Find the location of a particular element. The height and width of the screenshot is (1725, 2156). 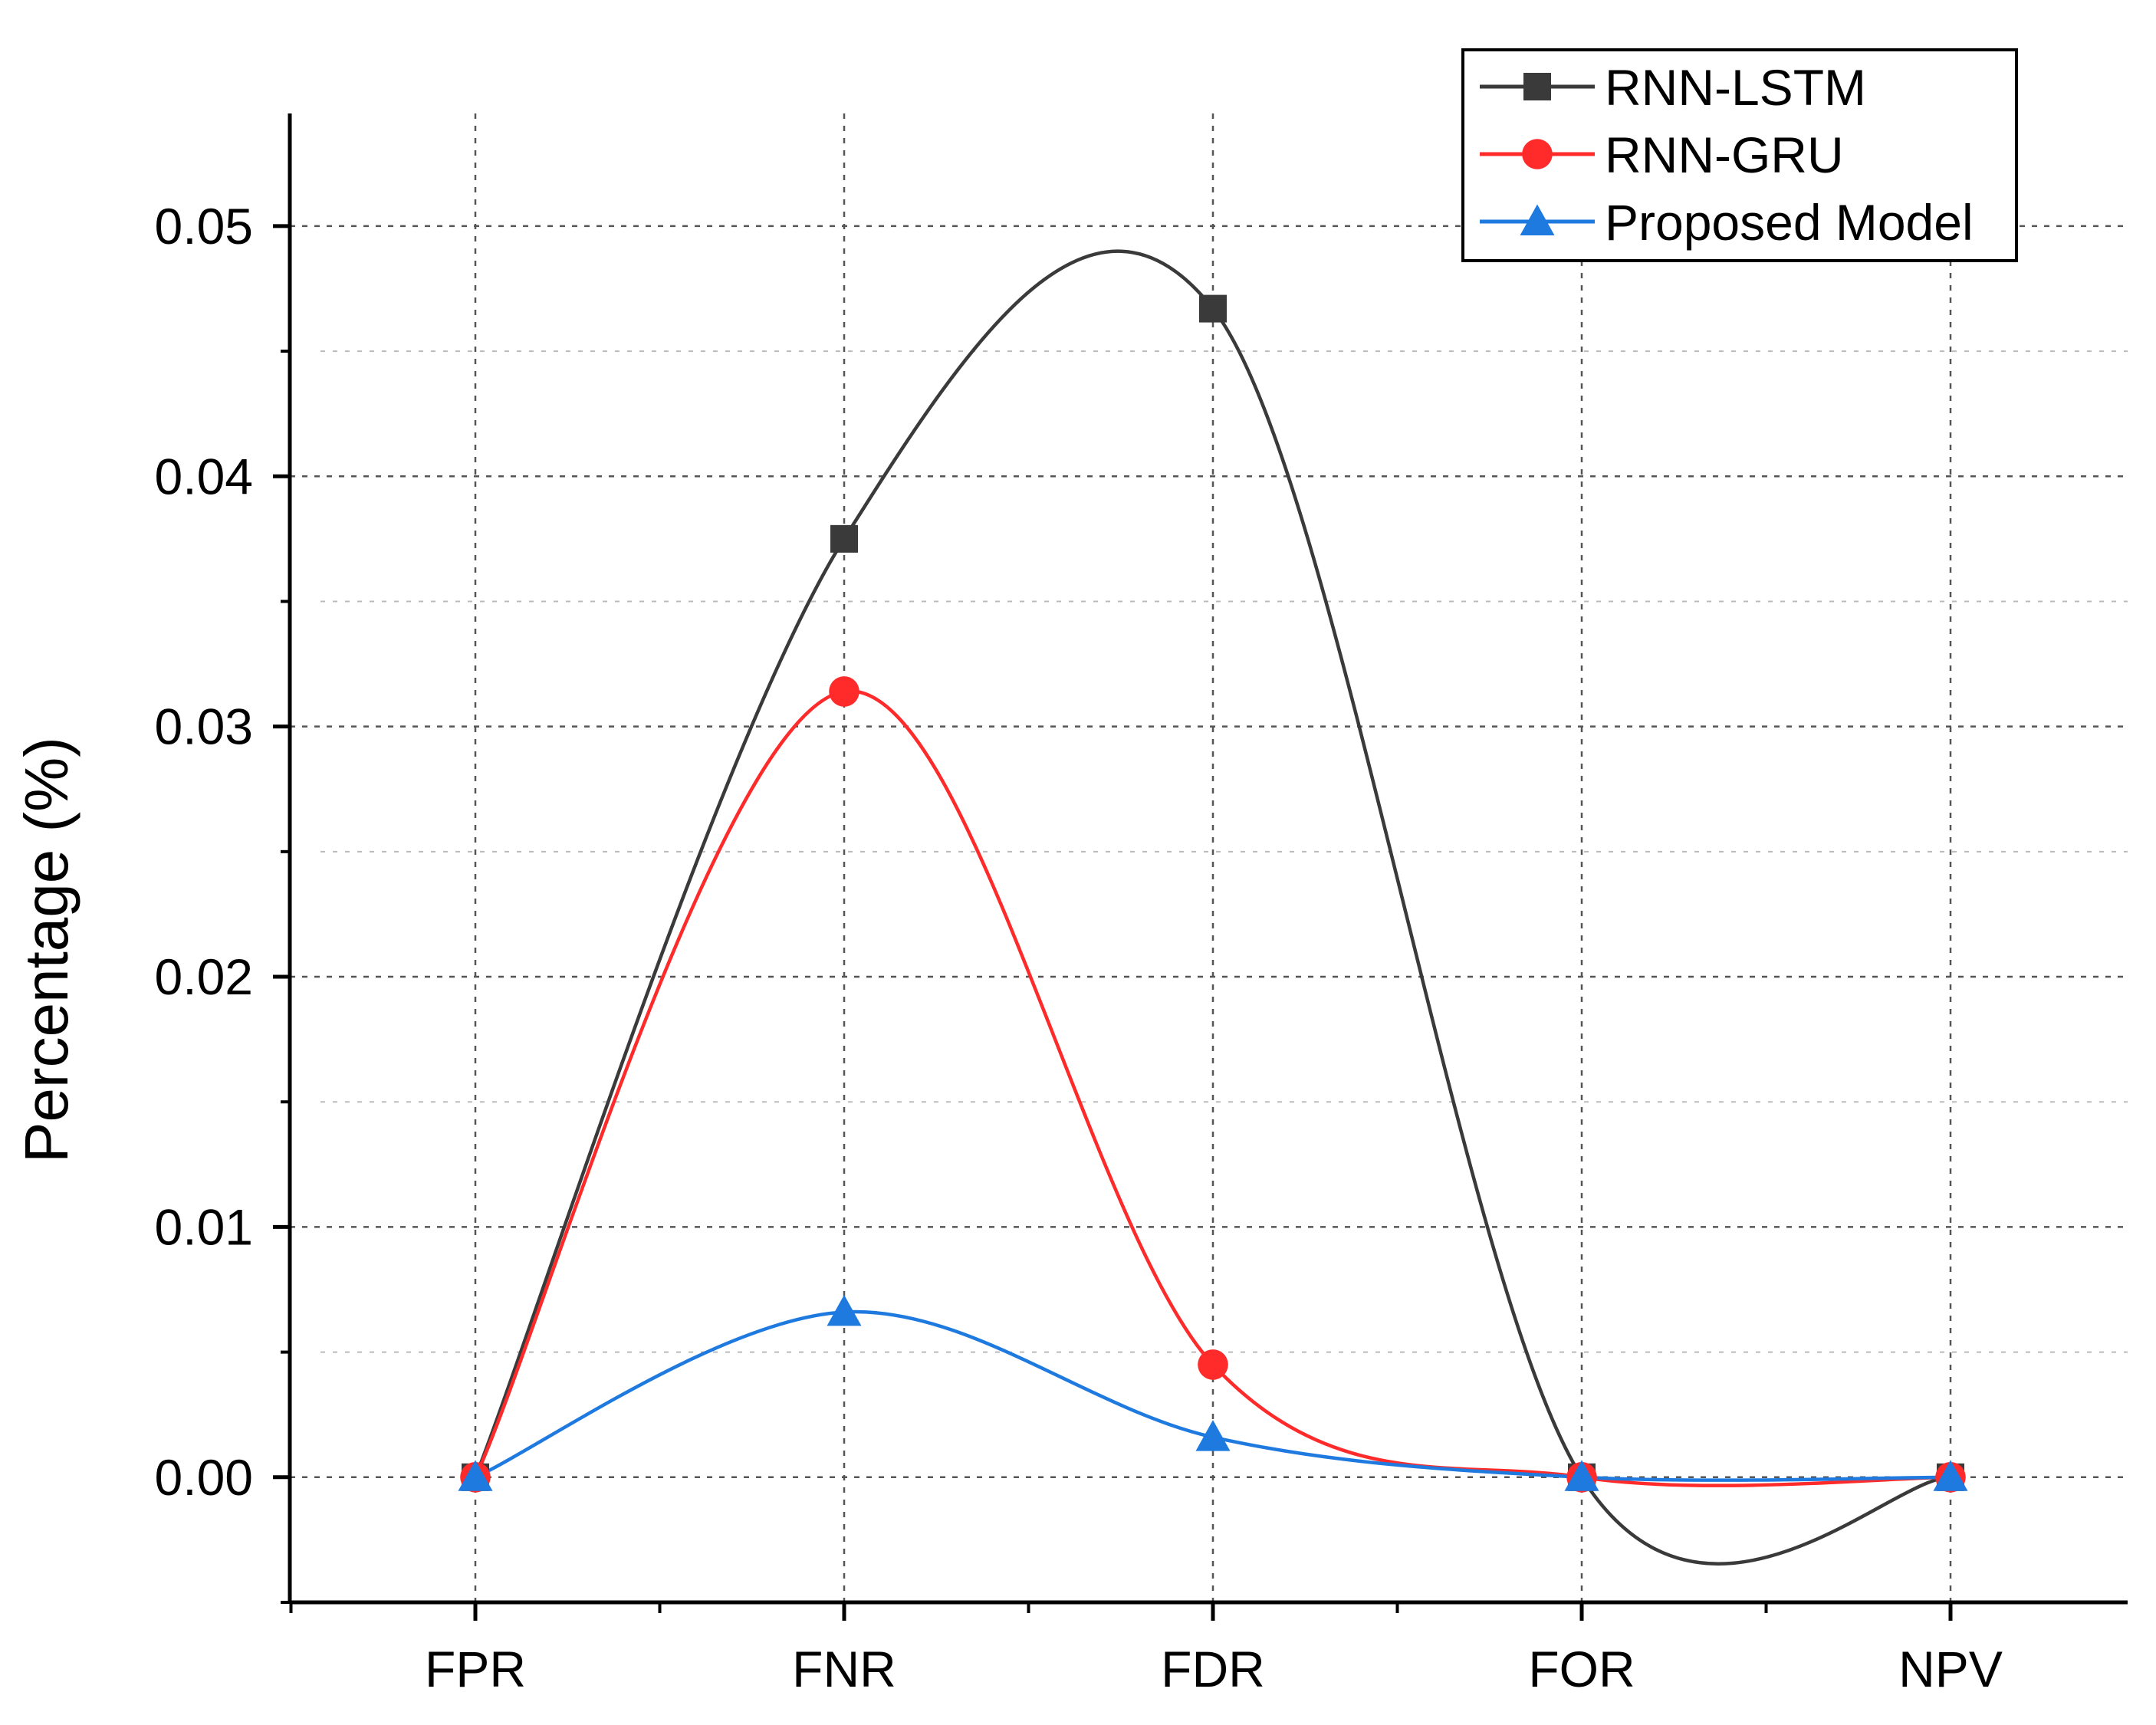

x-tick-label: FOR is located at coordinates (1581, 1669).